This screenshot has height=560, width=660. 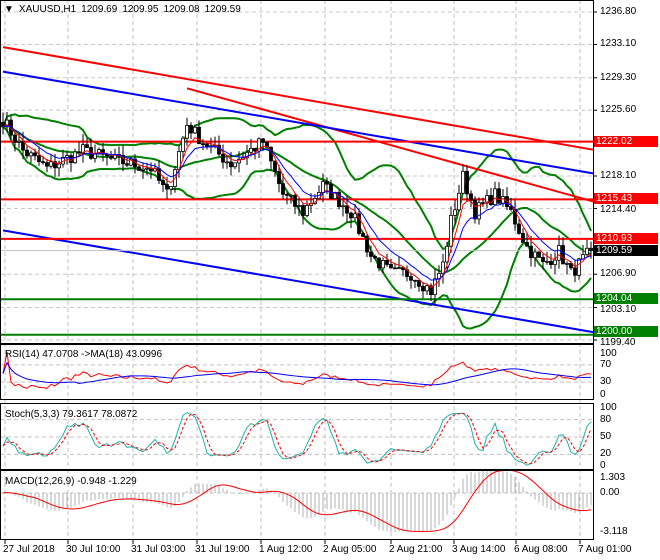 I want to click on stoch-axis-label: 100, so click(x=608, y=407).